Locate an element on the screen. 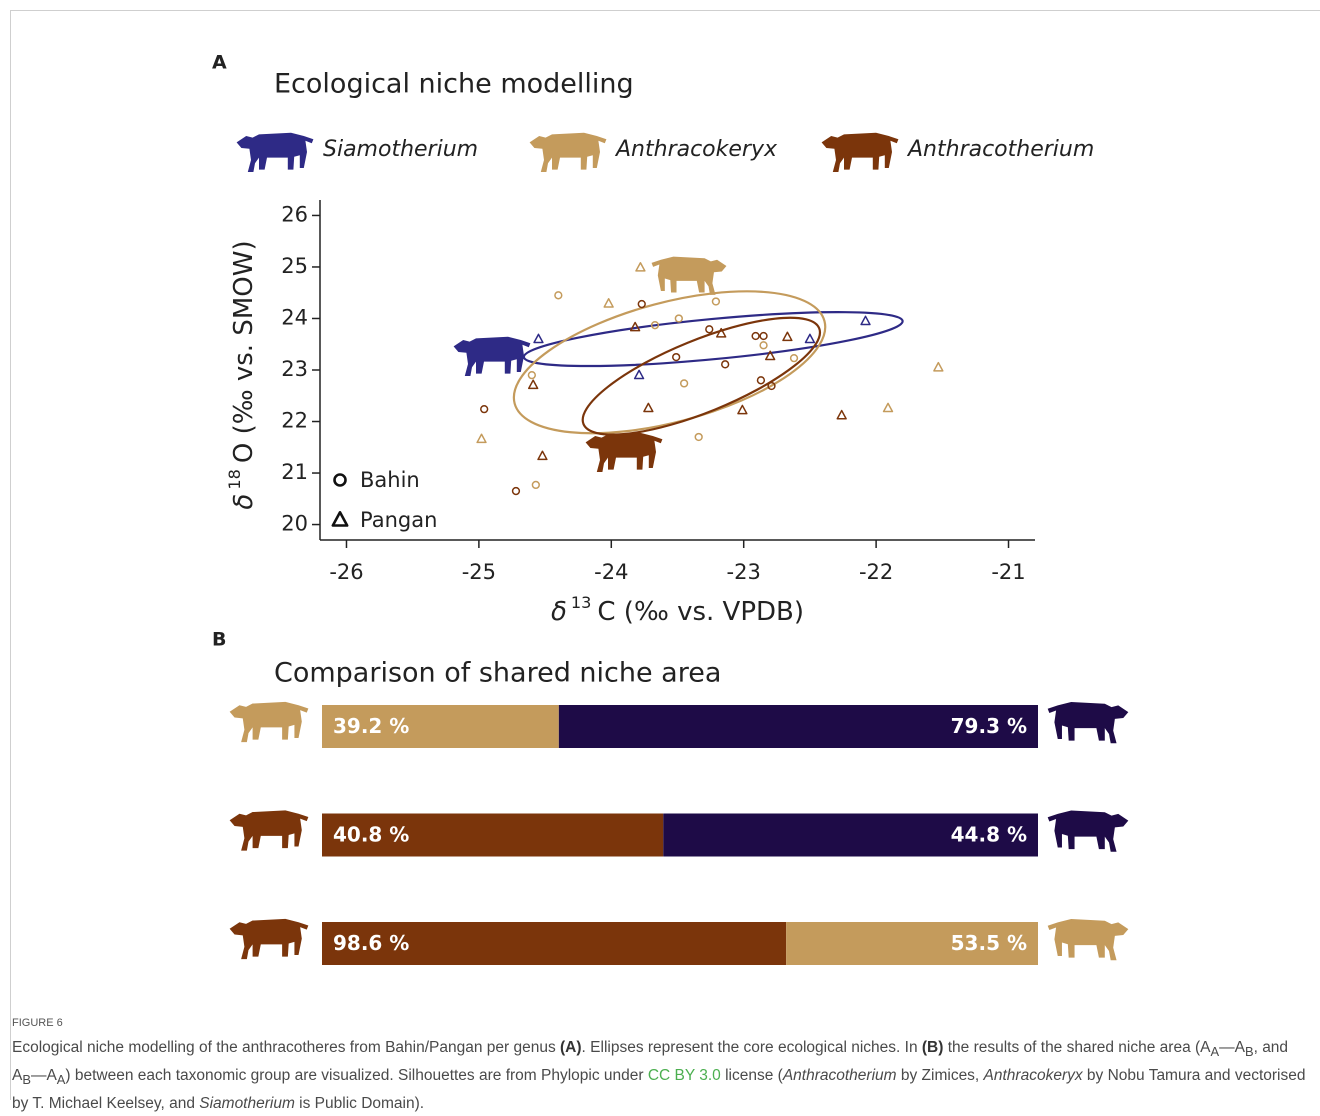 The height and width of the screenshot is (1116, 1320). value-label: 39.2 % is located at coordinates (371, 726).